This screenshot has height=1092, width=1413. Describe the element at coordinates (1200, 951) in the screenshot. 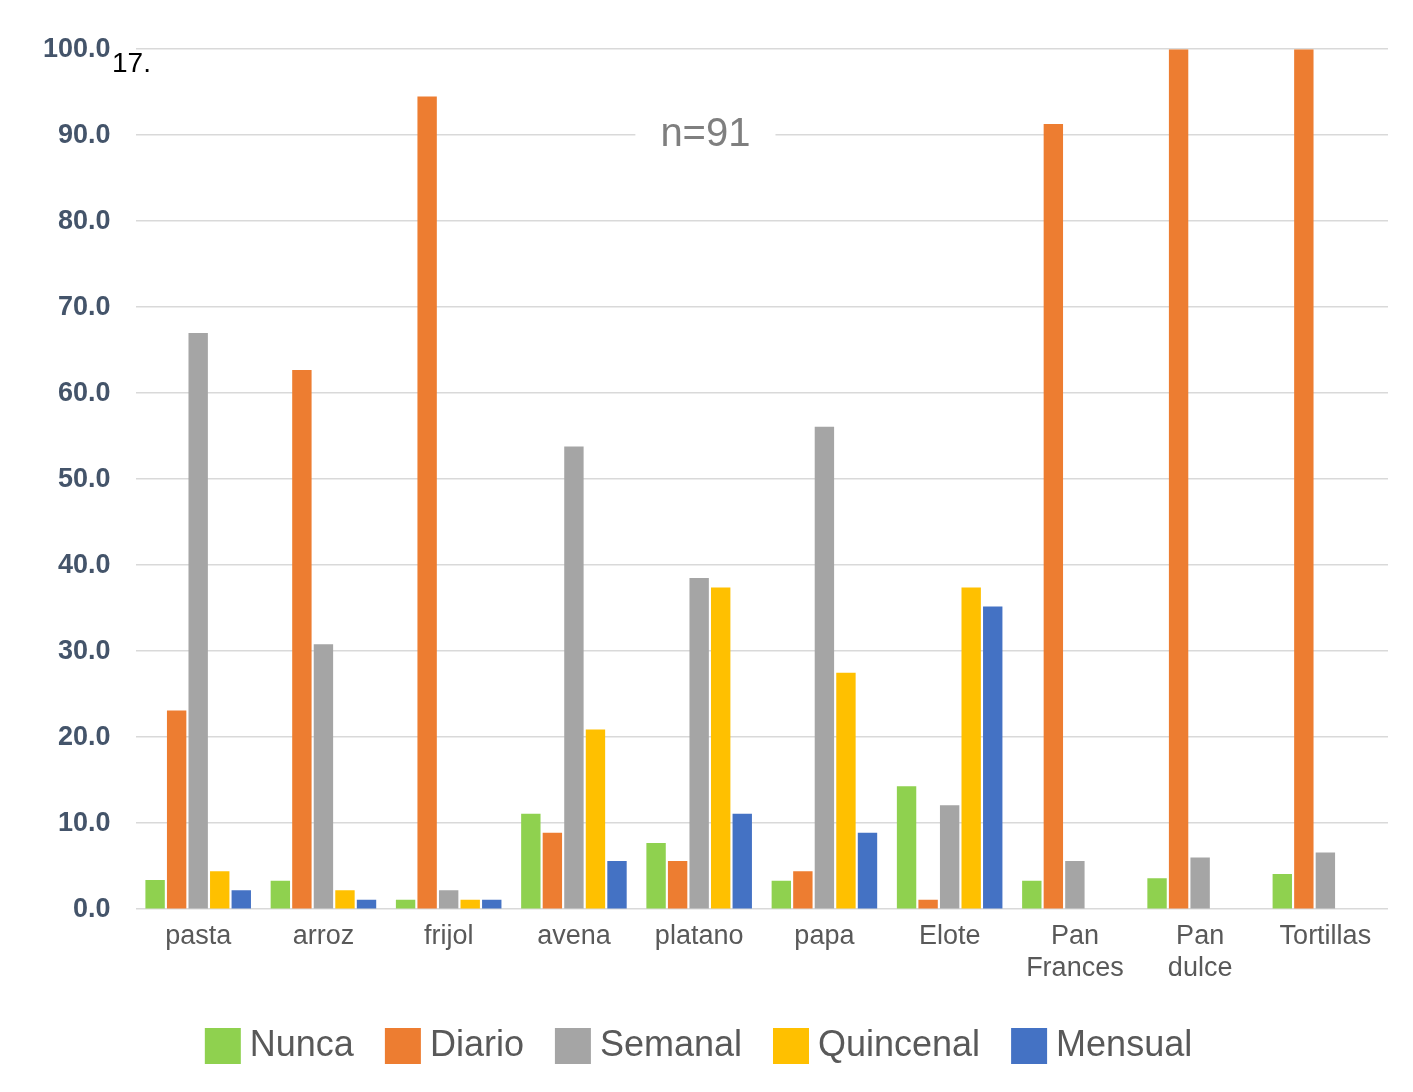

I see `x-tick-label: Pan dulce` at that location.